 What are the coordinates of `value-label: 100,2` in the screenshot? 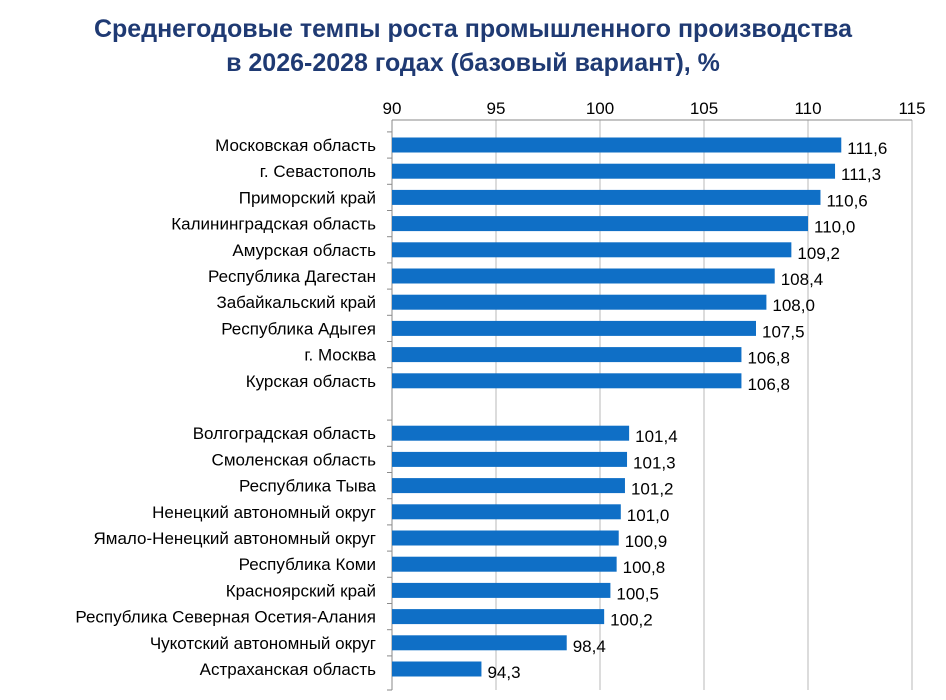 It's located at (631, 620).